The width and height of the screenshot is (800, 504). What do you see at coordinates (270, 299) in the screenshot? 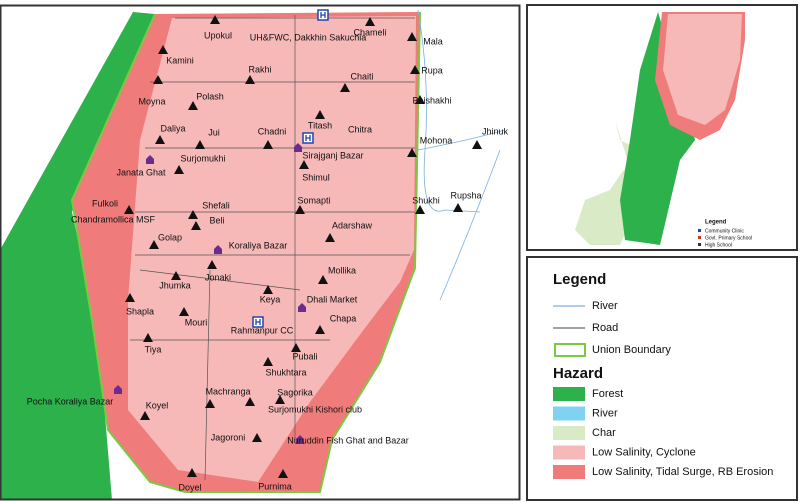
I see `place-label: Keya` at bounding box center [270, 299].